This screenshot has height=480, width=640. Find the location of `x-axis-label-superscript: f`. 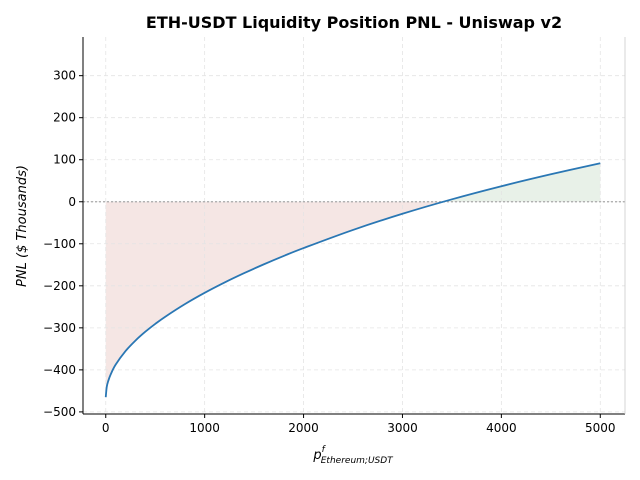

x-axis-label-superscript: f is located at coordinates (324, 450).